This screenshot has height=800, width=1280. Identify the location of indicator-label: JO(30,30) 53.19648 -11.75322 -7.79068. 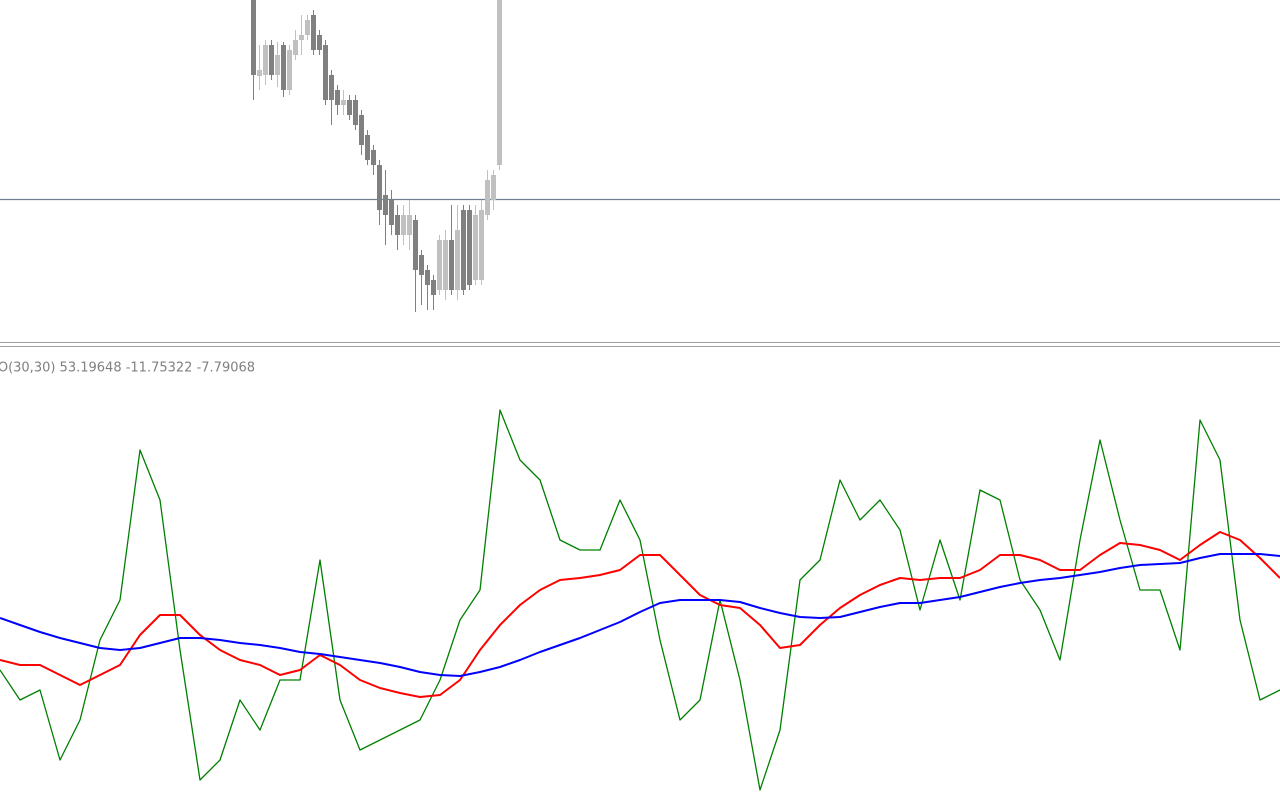
(127, 368).